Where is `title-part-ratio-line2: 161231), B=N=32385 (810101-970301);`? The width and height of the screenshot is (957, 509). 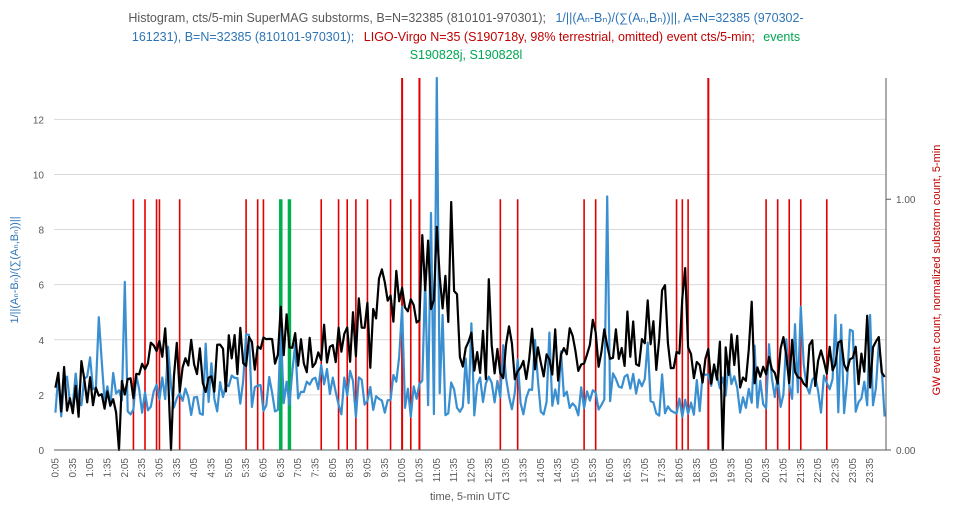 title-part-ratio-line2: 161231), B=N=32385 (810101-970301); is located at coordinates (243, 37).